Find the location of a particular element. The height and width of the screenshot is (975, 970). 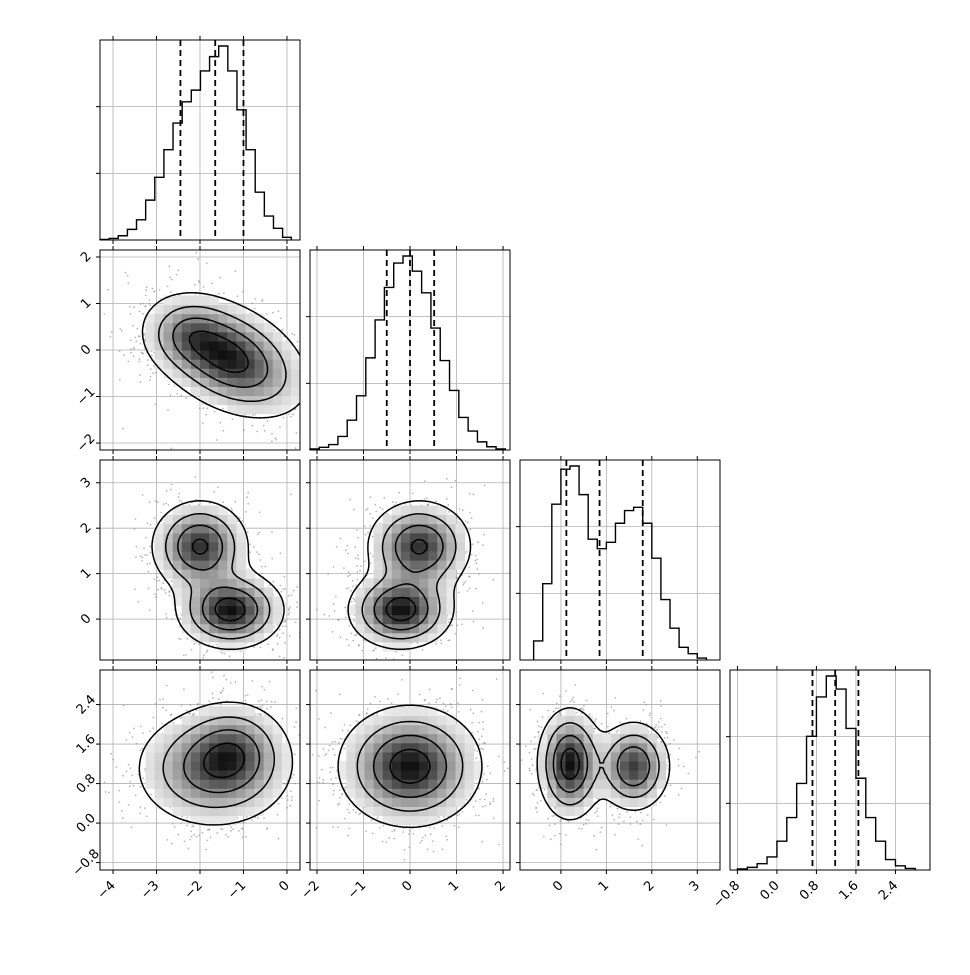

scatter-panel-0-2: 0 1 2 3 is located at coordinates (190, 567).